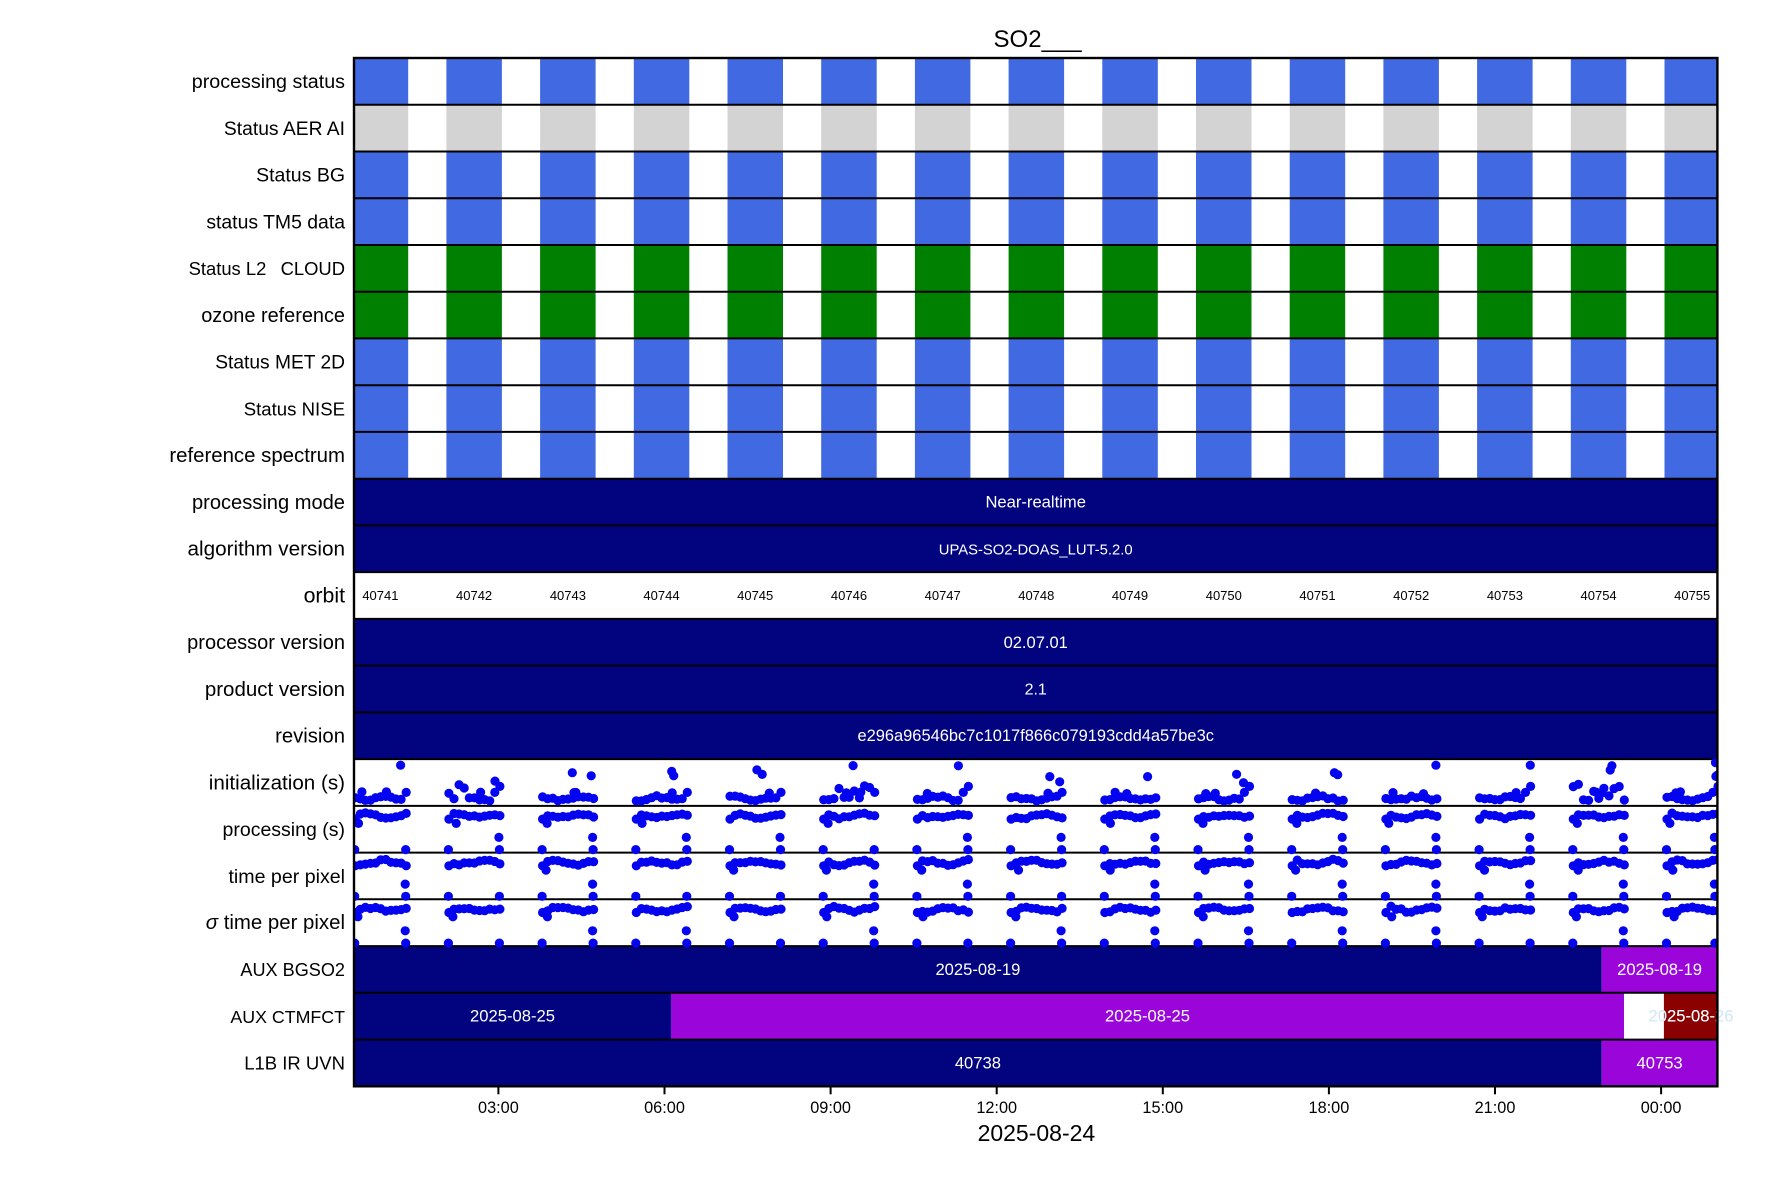  I want to click on svg-text: 40748, so click(1036, 595).